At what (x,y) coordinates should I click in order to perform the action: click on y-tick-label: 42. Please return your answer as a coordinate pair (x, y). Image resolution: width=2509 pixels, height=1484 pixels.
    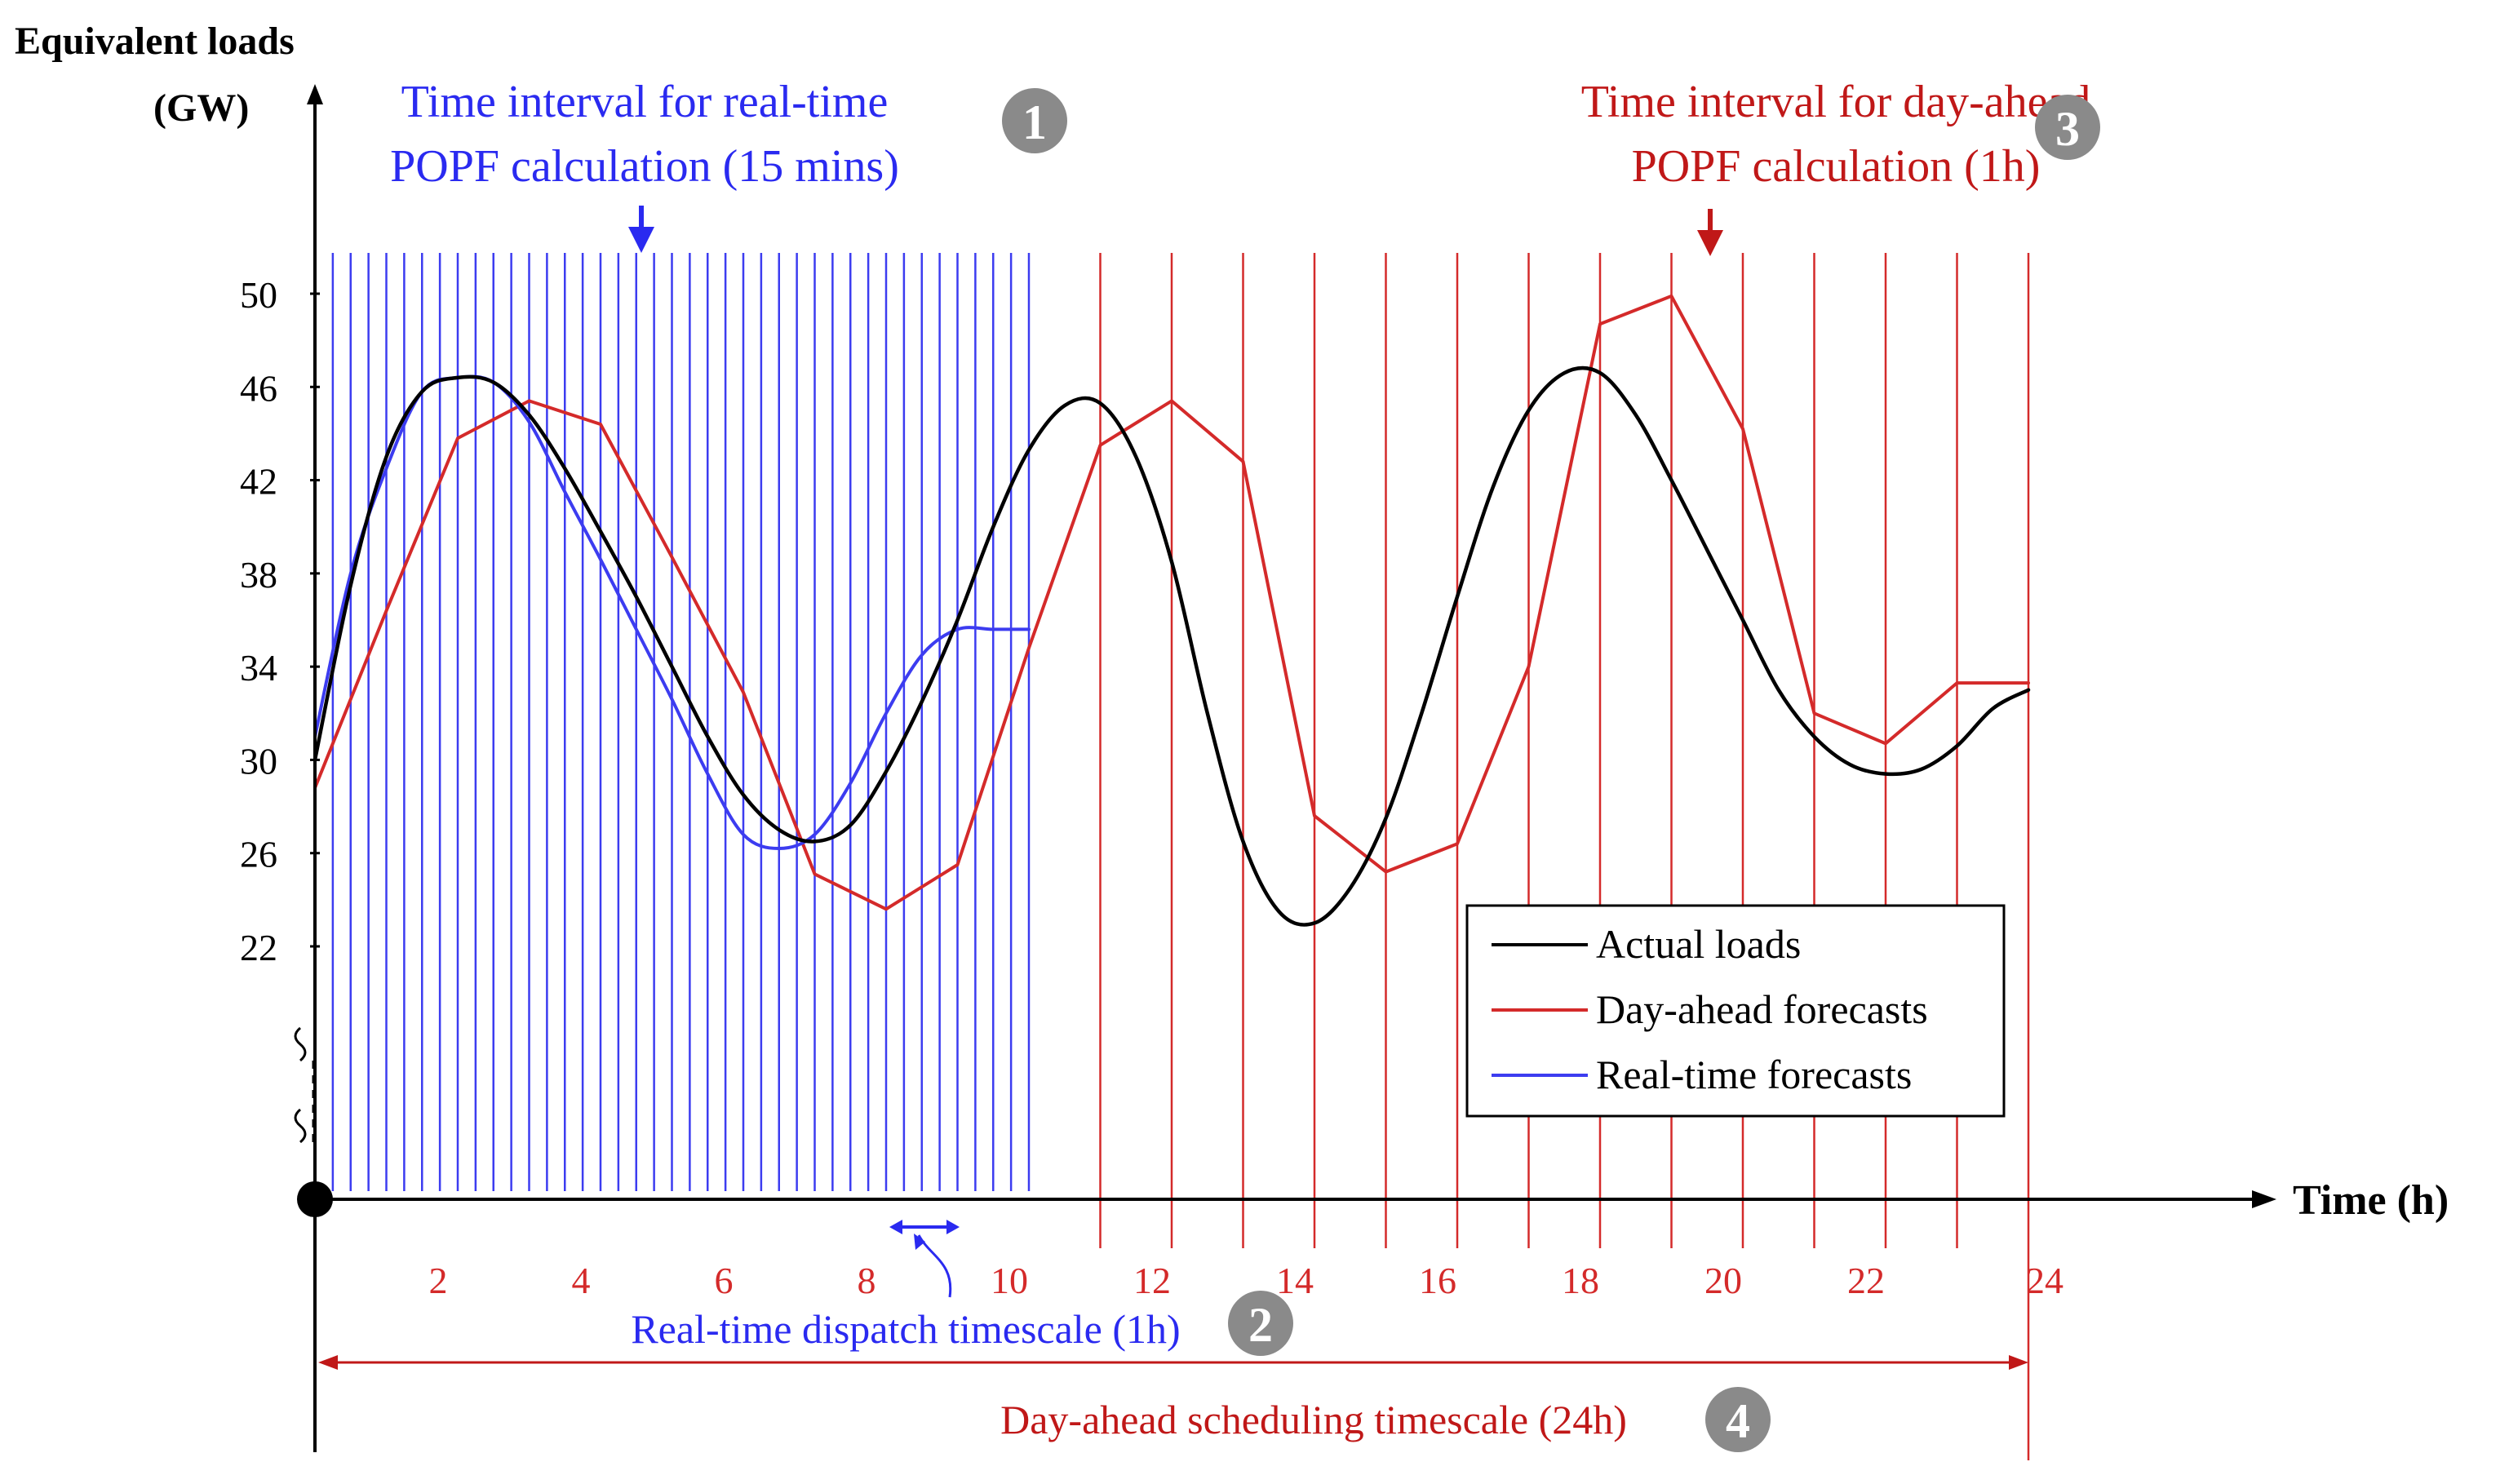
    Looking at the image, I should click on (258, 482).